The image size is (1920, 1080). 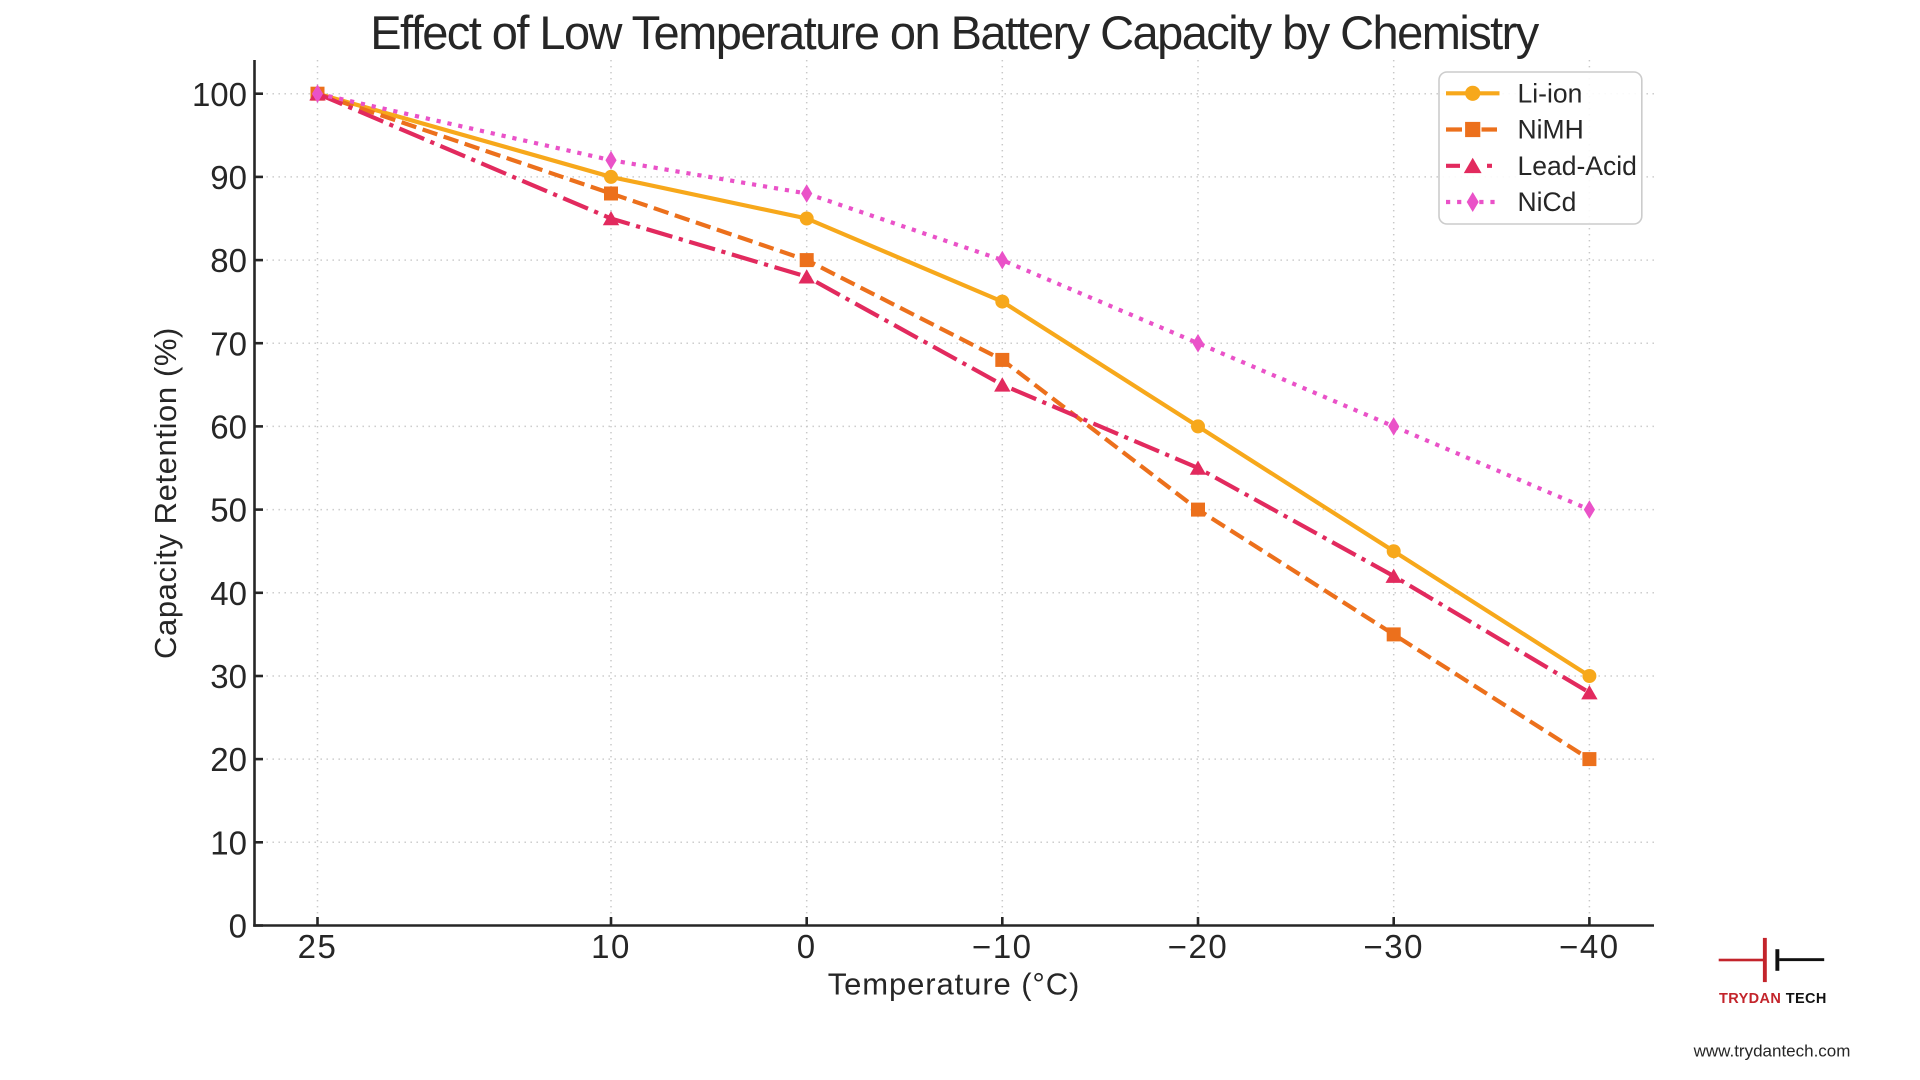 What do you see at coordinates (1773, 999) in the screenshot?
I see `svg-text: TRYDAN TECH` at bounding box center [1773, 999].